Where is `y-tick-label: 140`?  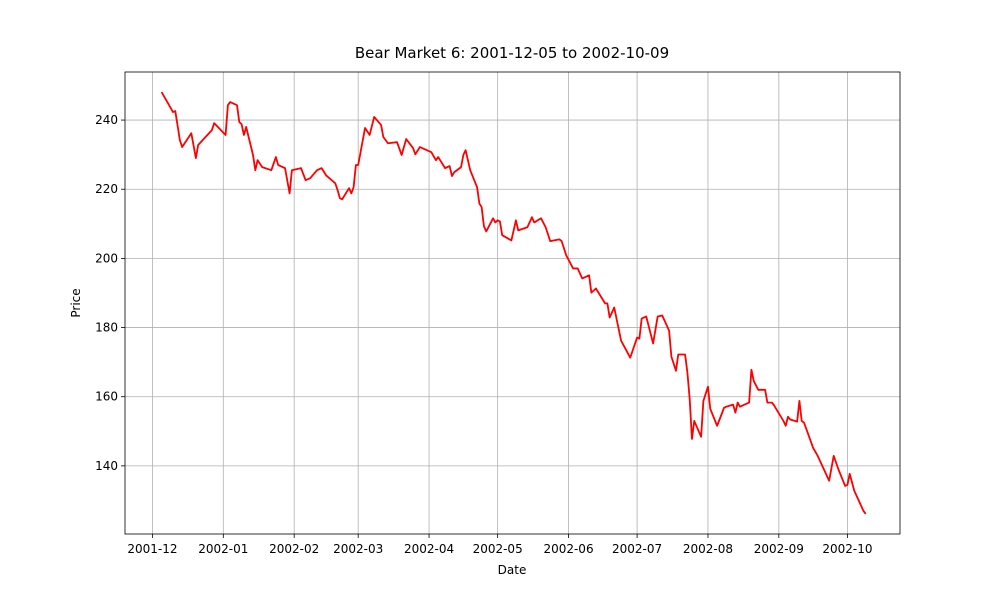
y-tick-label: 140 is located at coordinates (106, 466).